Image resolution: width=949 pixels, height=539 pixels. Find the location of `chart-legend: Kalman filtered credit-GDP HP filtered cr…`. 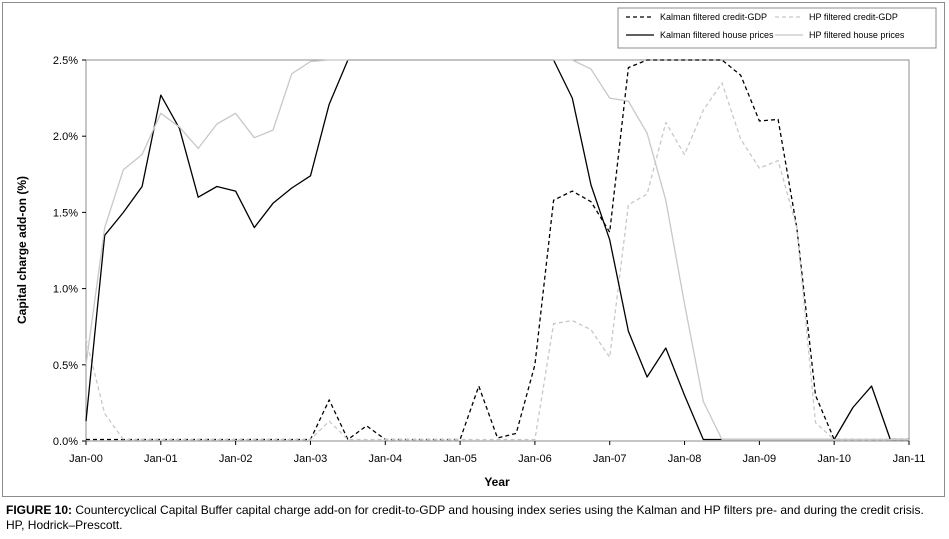

chart-legend: Kalman filtered credit-GDP HP filtered cr… is located at coordinates (777, 28).